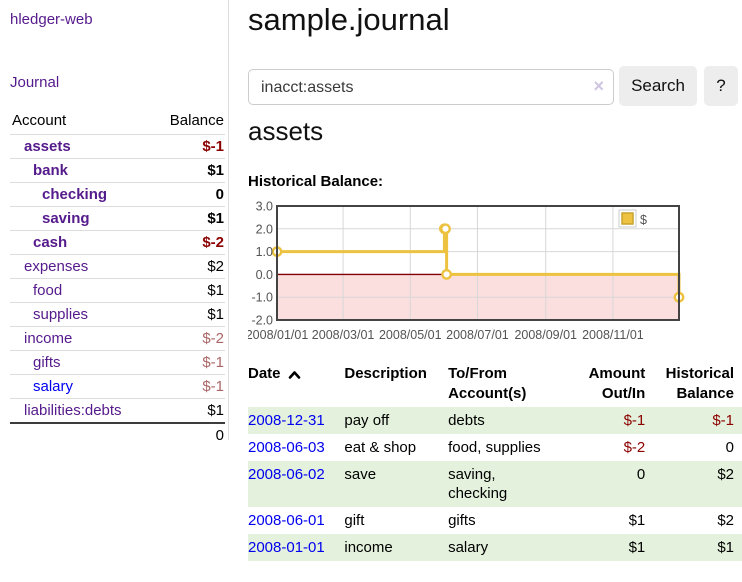  I want to click on transaction-date-link: 2008-06-01, so click(286, 520).